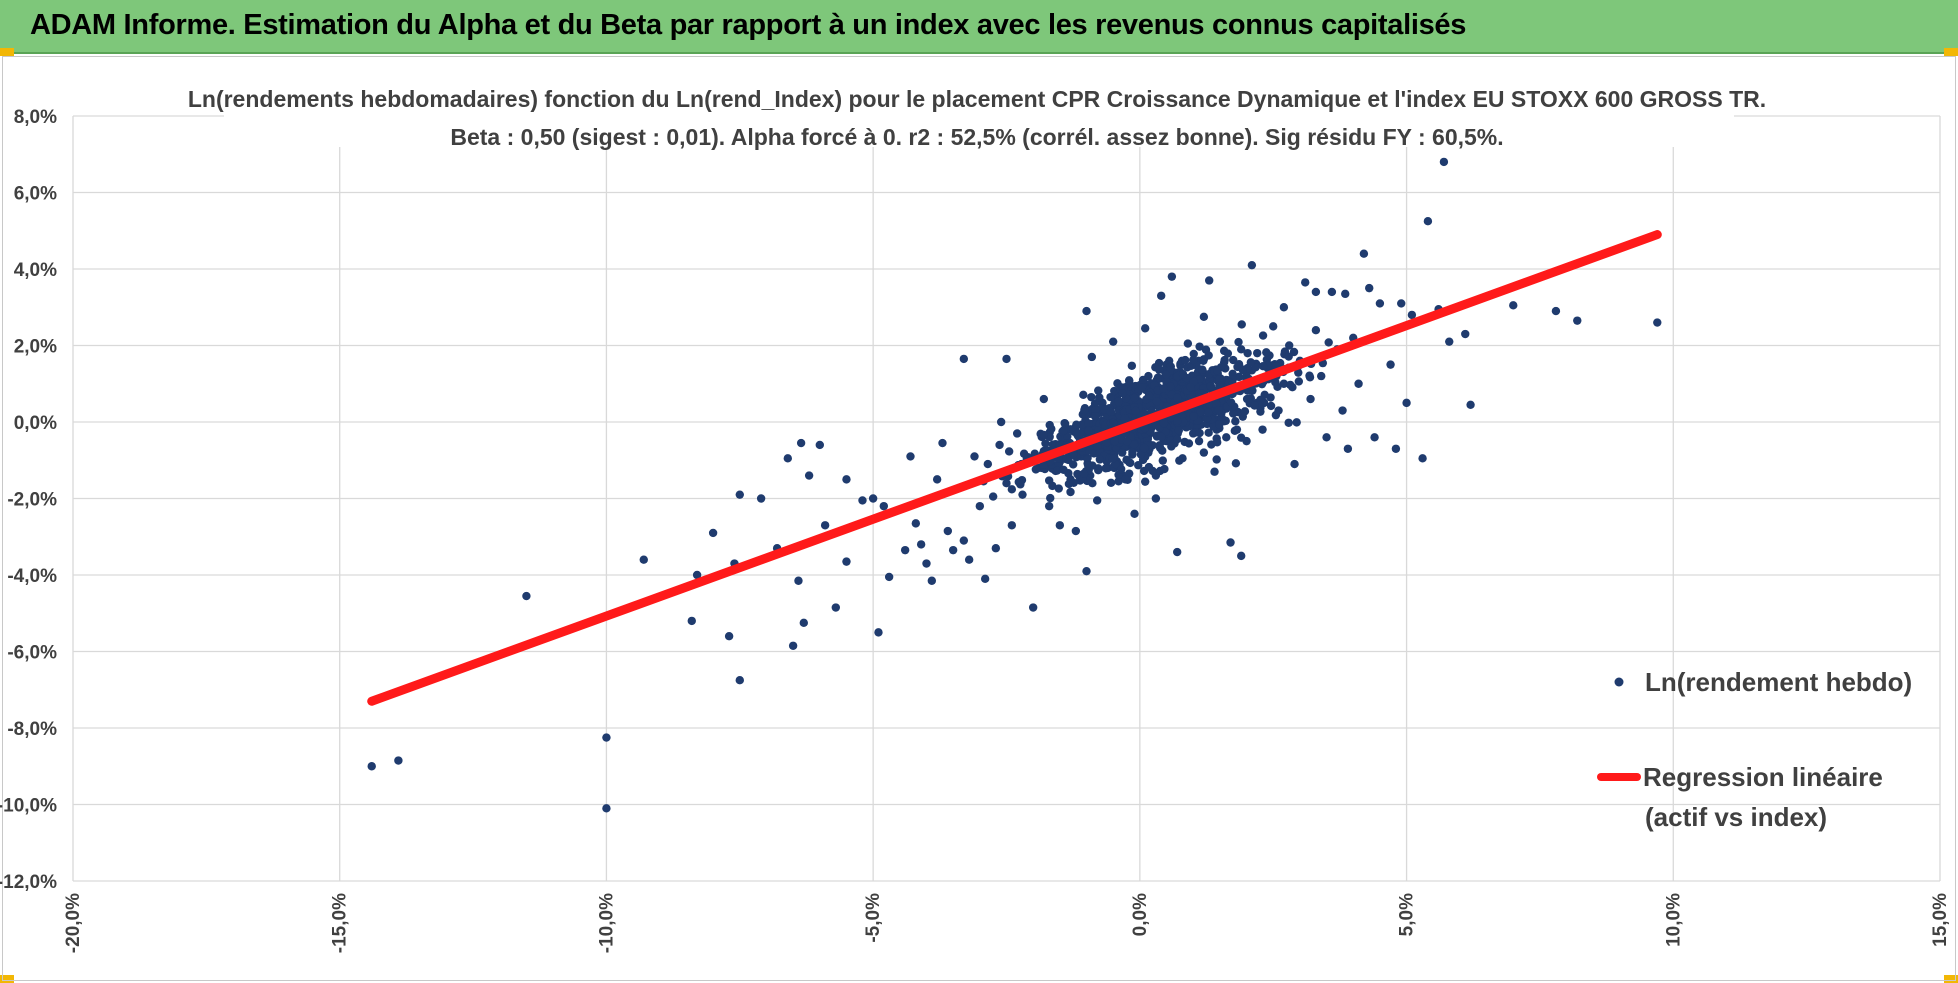 The width and height of the screenshot is (1958, 983). Describe the element at coordinates (1763, 777) in the screenshot. I see `legend-label-regression: Regression linéaire` at that location.